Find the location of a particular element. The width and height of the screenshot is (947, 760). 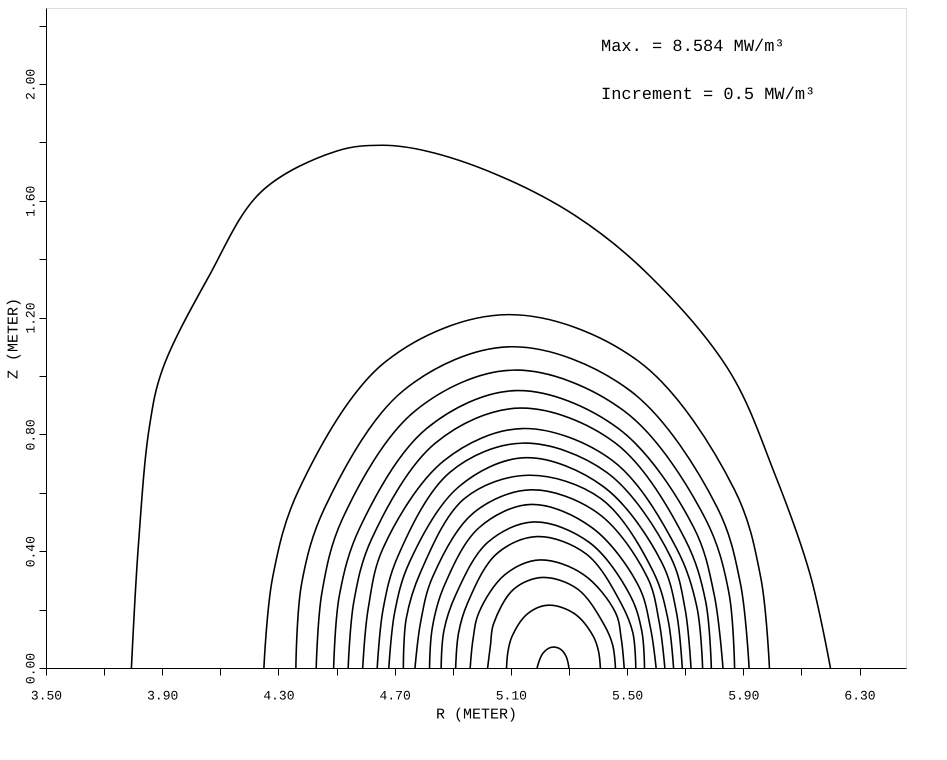

x-tick-label: 6.30 is located at coordinates (860, 696).